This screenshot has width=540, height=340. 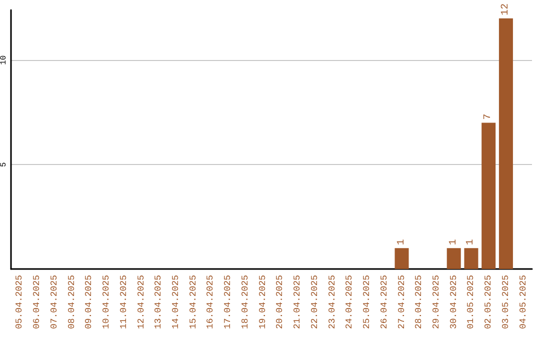 What do you see at coordinates (488, 117) in the screenshot?
I see `data-label: 7` at bounding box center [488, 117].